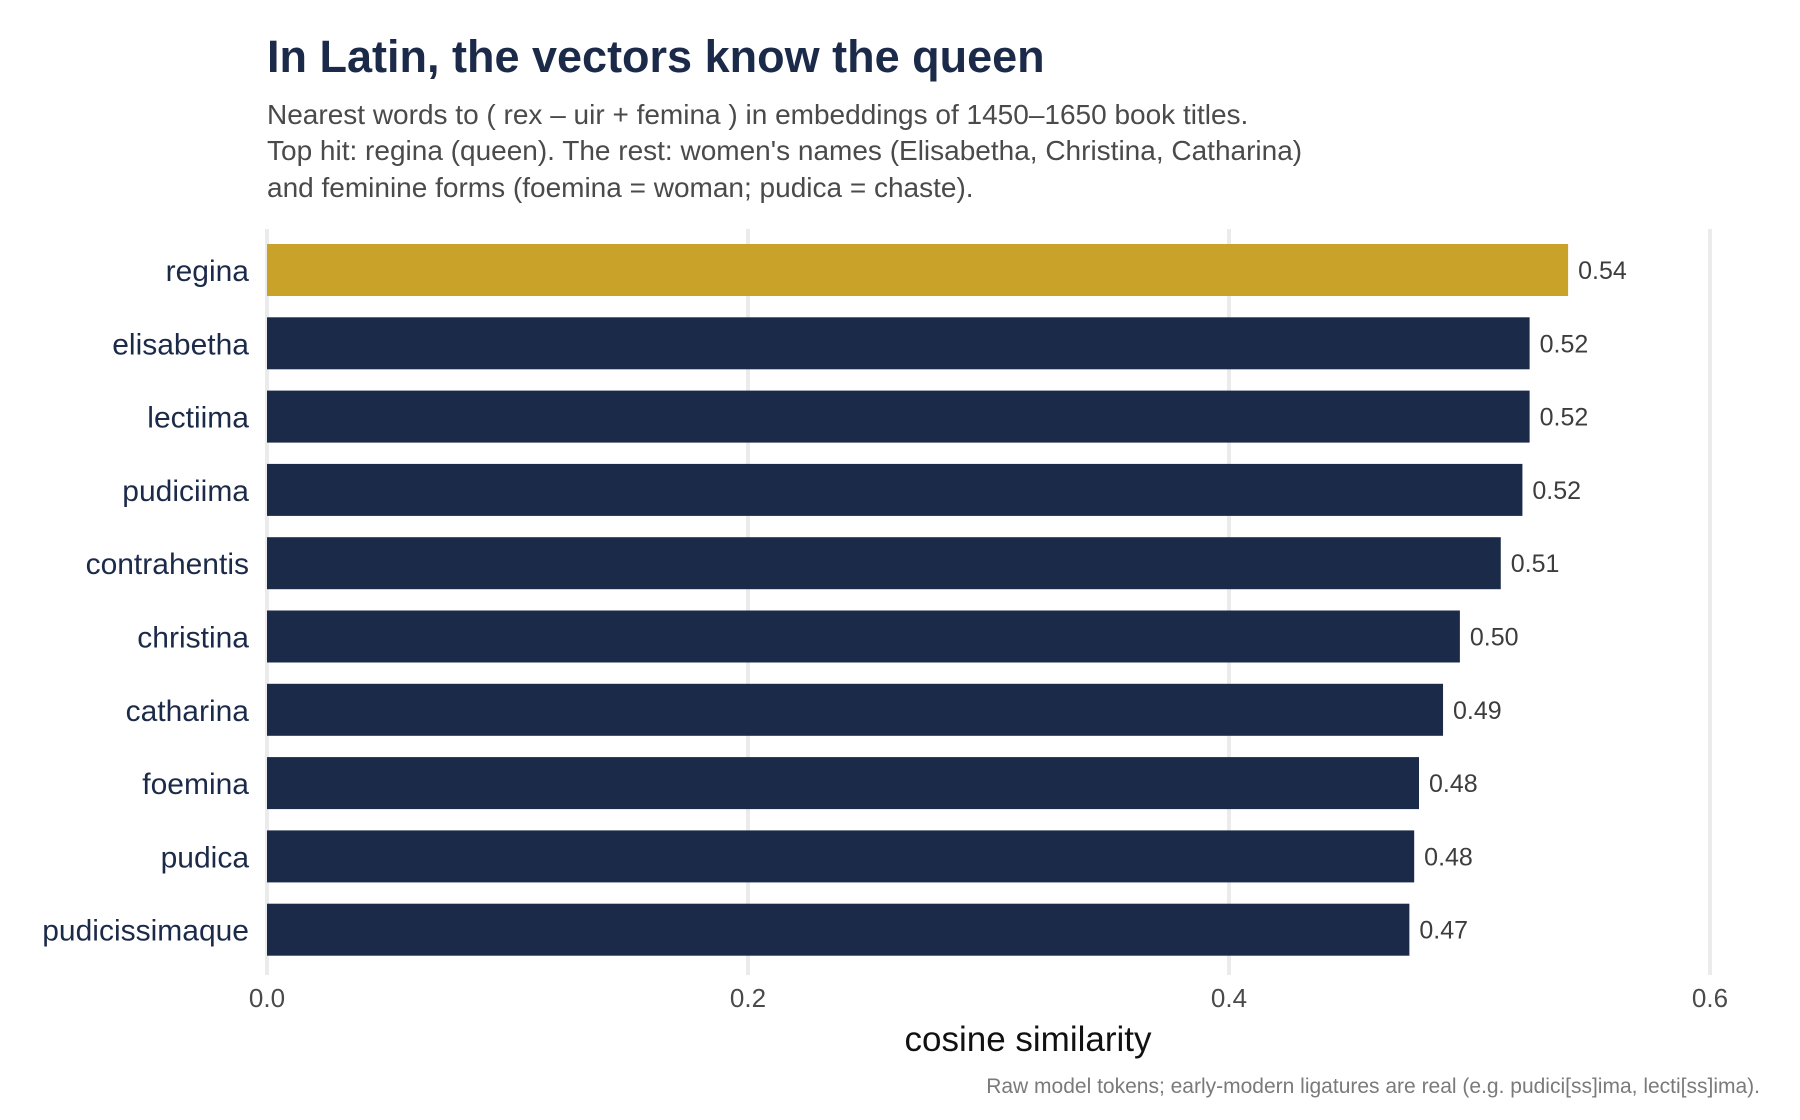  I want to click on value-label: 0.50, so click(1494, 638).